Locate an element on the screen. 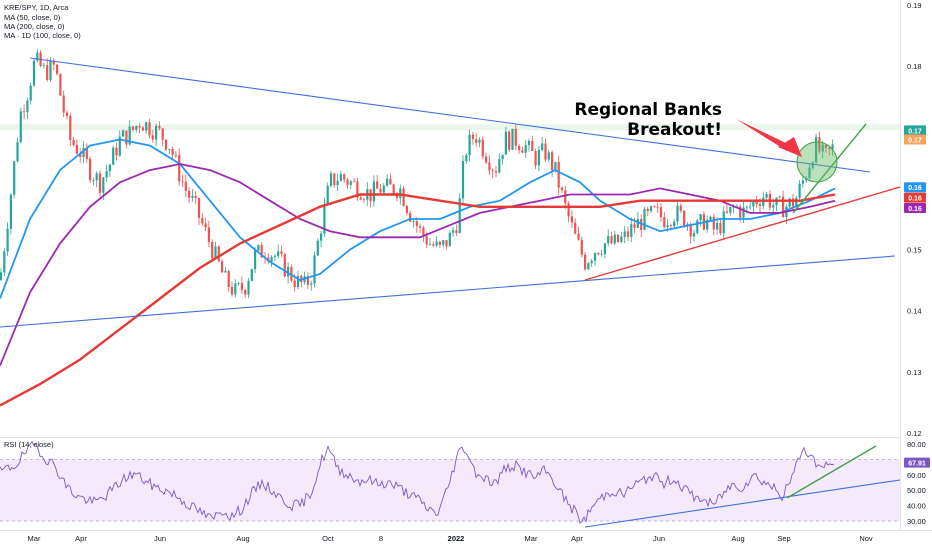 The width and height of the screenshot is (932, 555). legend-rsi: RSI (14, close) is located at coordinates (29, 444).